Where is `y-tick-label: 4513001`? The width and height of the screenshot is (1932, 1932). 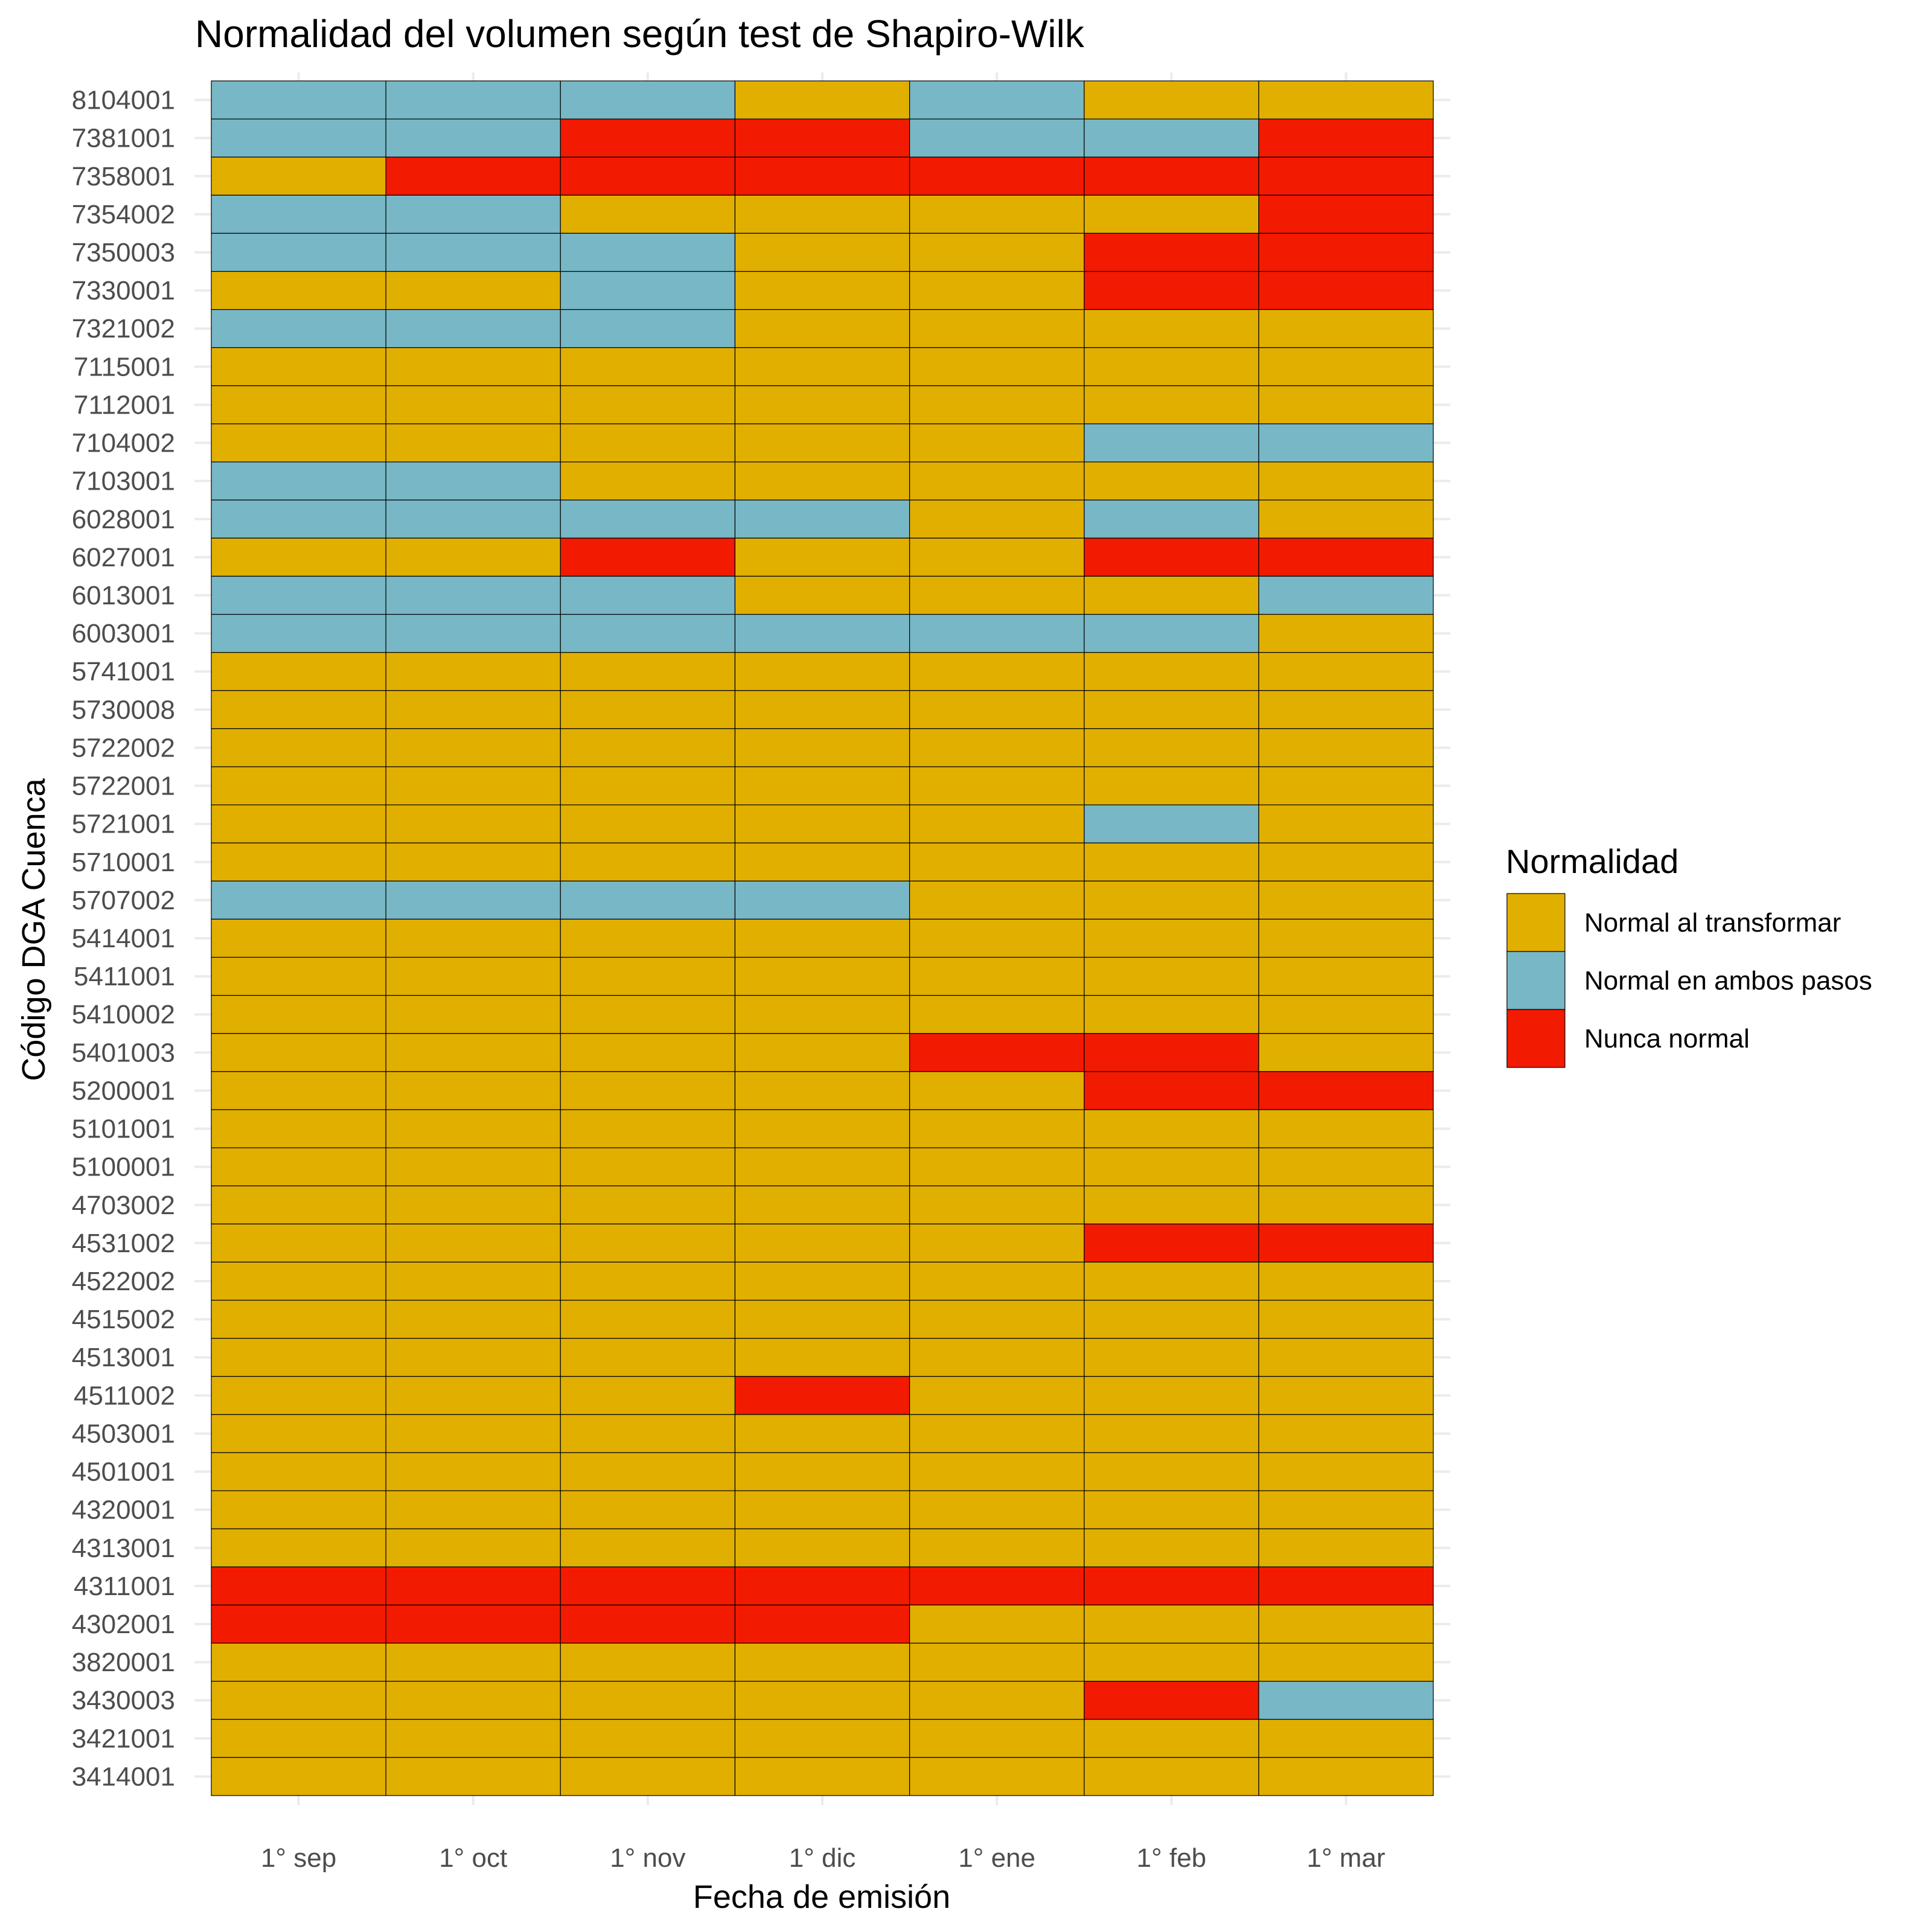
y-tick-label: 4513001 is located at coordinates (124, 1358).